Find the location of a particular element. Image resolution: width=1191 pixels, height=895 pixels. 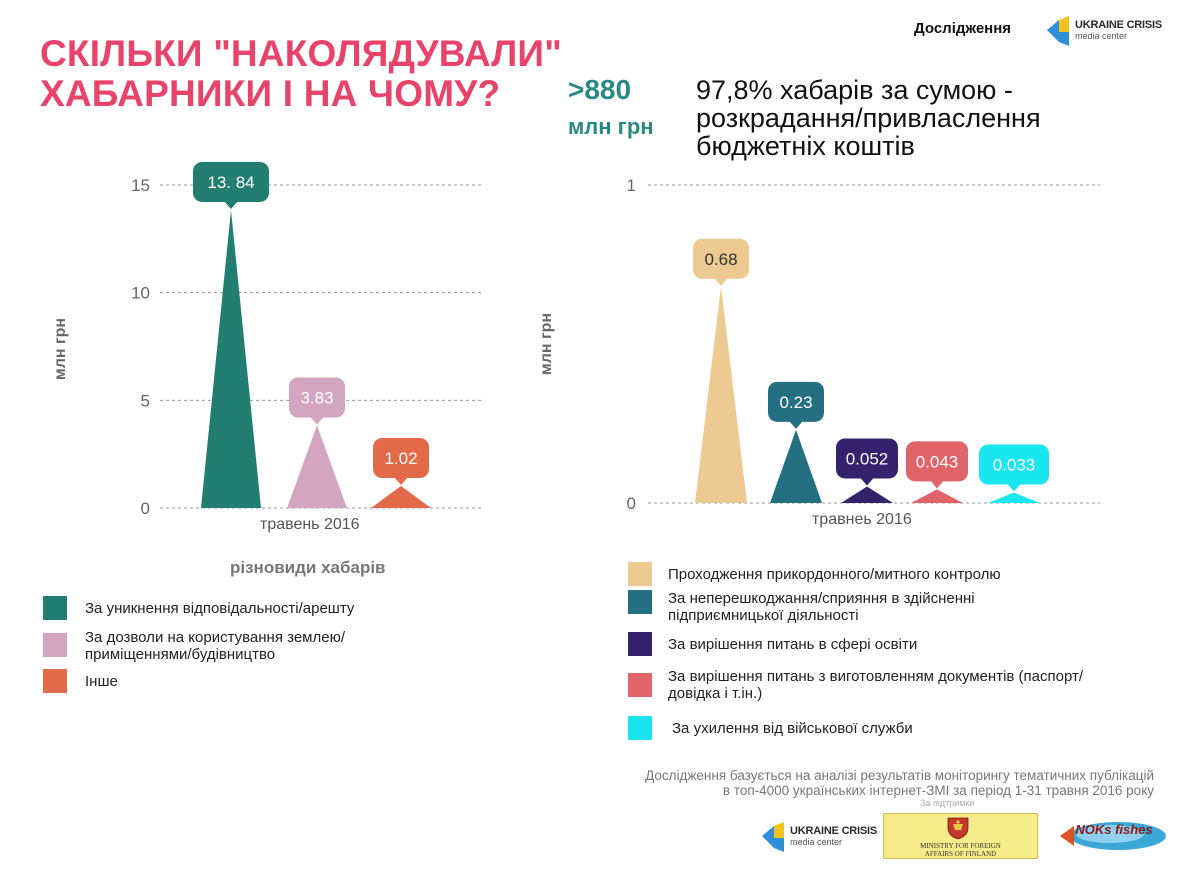

partner-1-subname: media center is located at coordinates (816, 842).